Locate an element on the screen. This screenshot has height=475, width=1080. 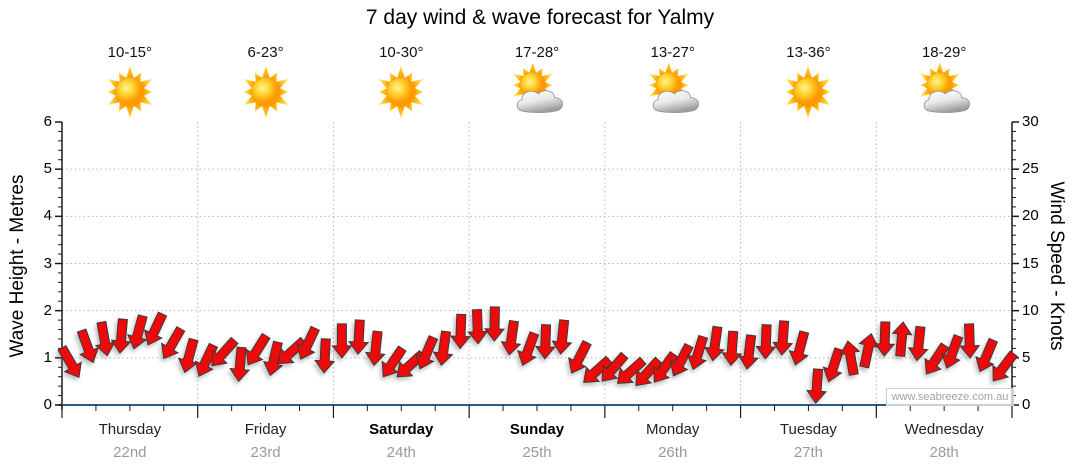
temperature-range-wednesday: 18-29° is located at coordinates (944, 52).